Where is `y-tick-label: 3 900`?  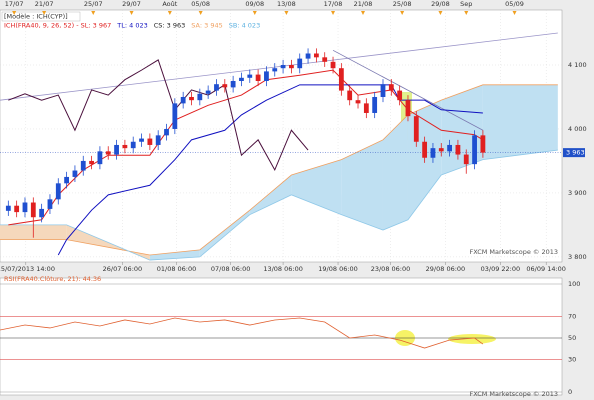 y-tick-label: 3 900 is located at coordinates (577, 193).